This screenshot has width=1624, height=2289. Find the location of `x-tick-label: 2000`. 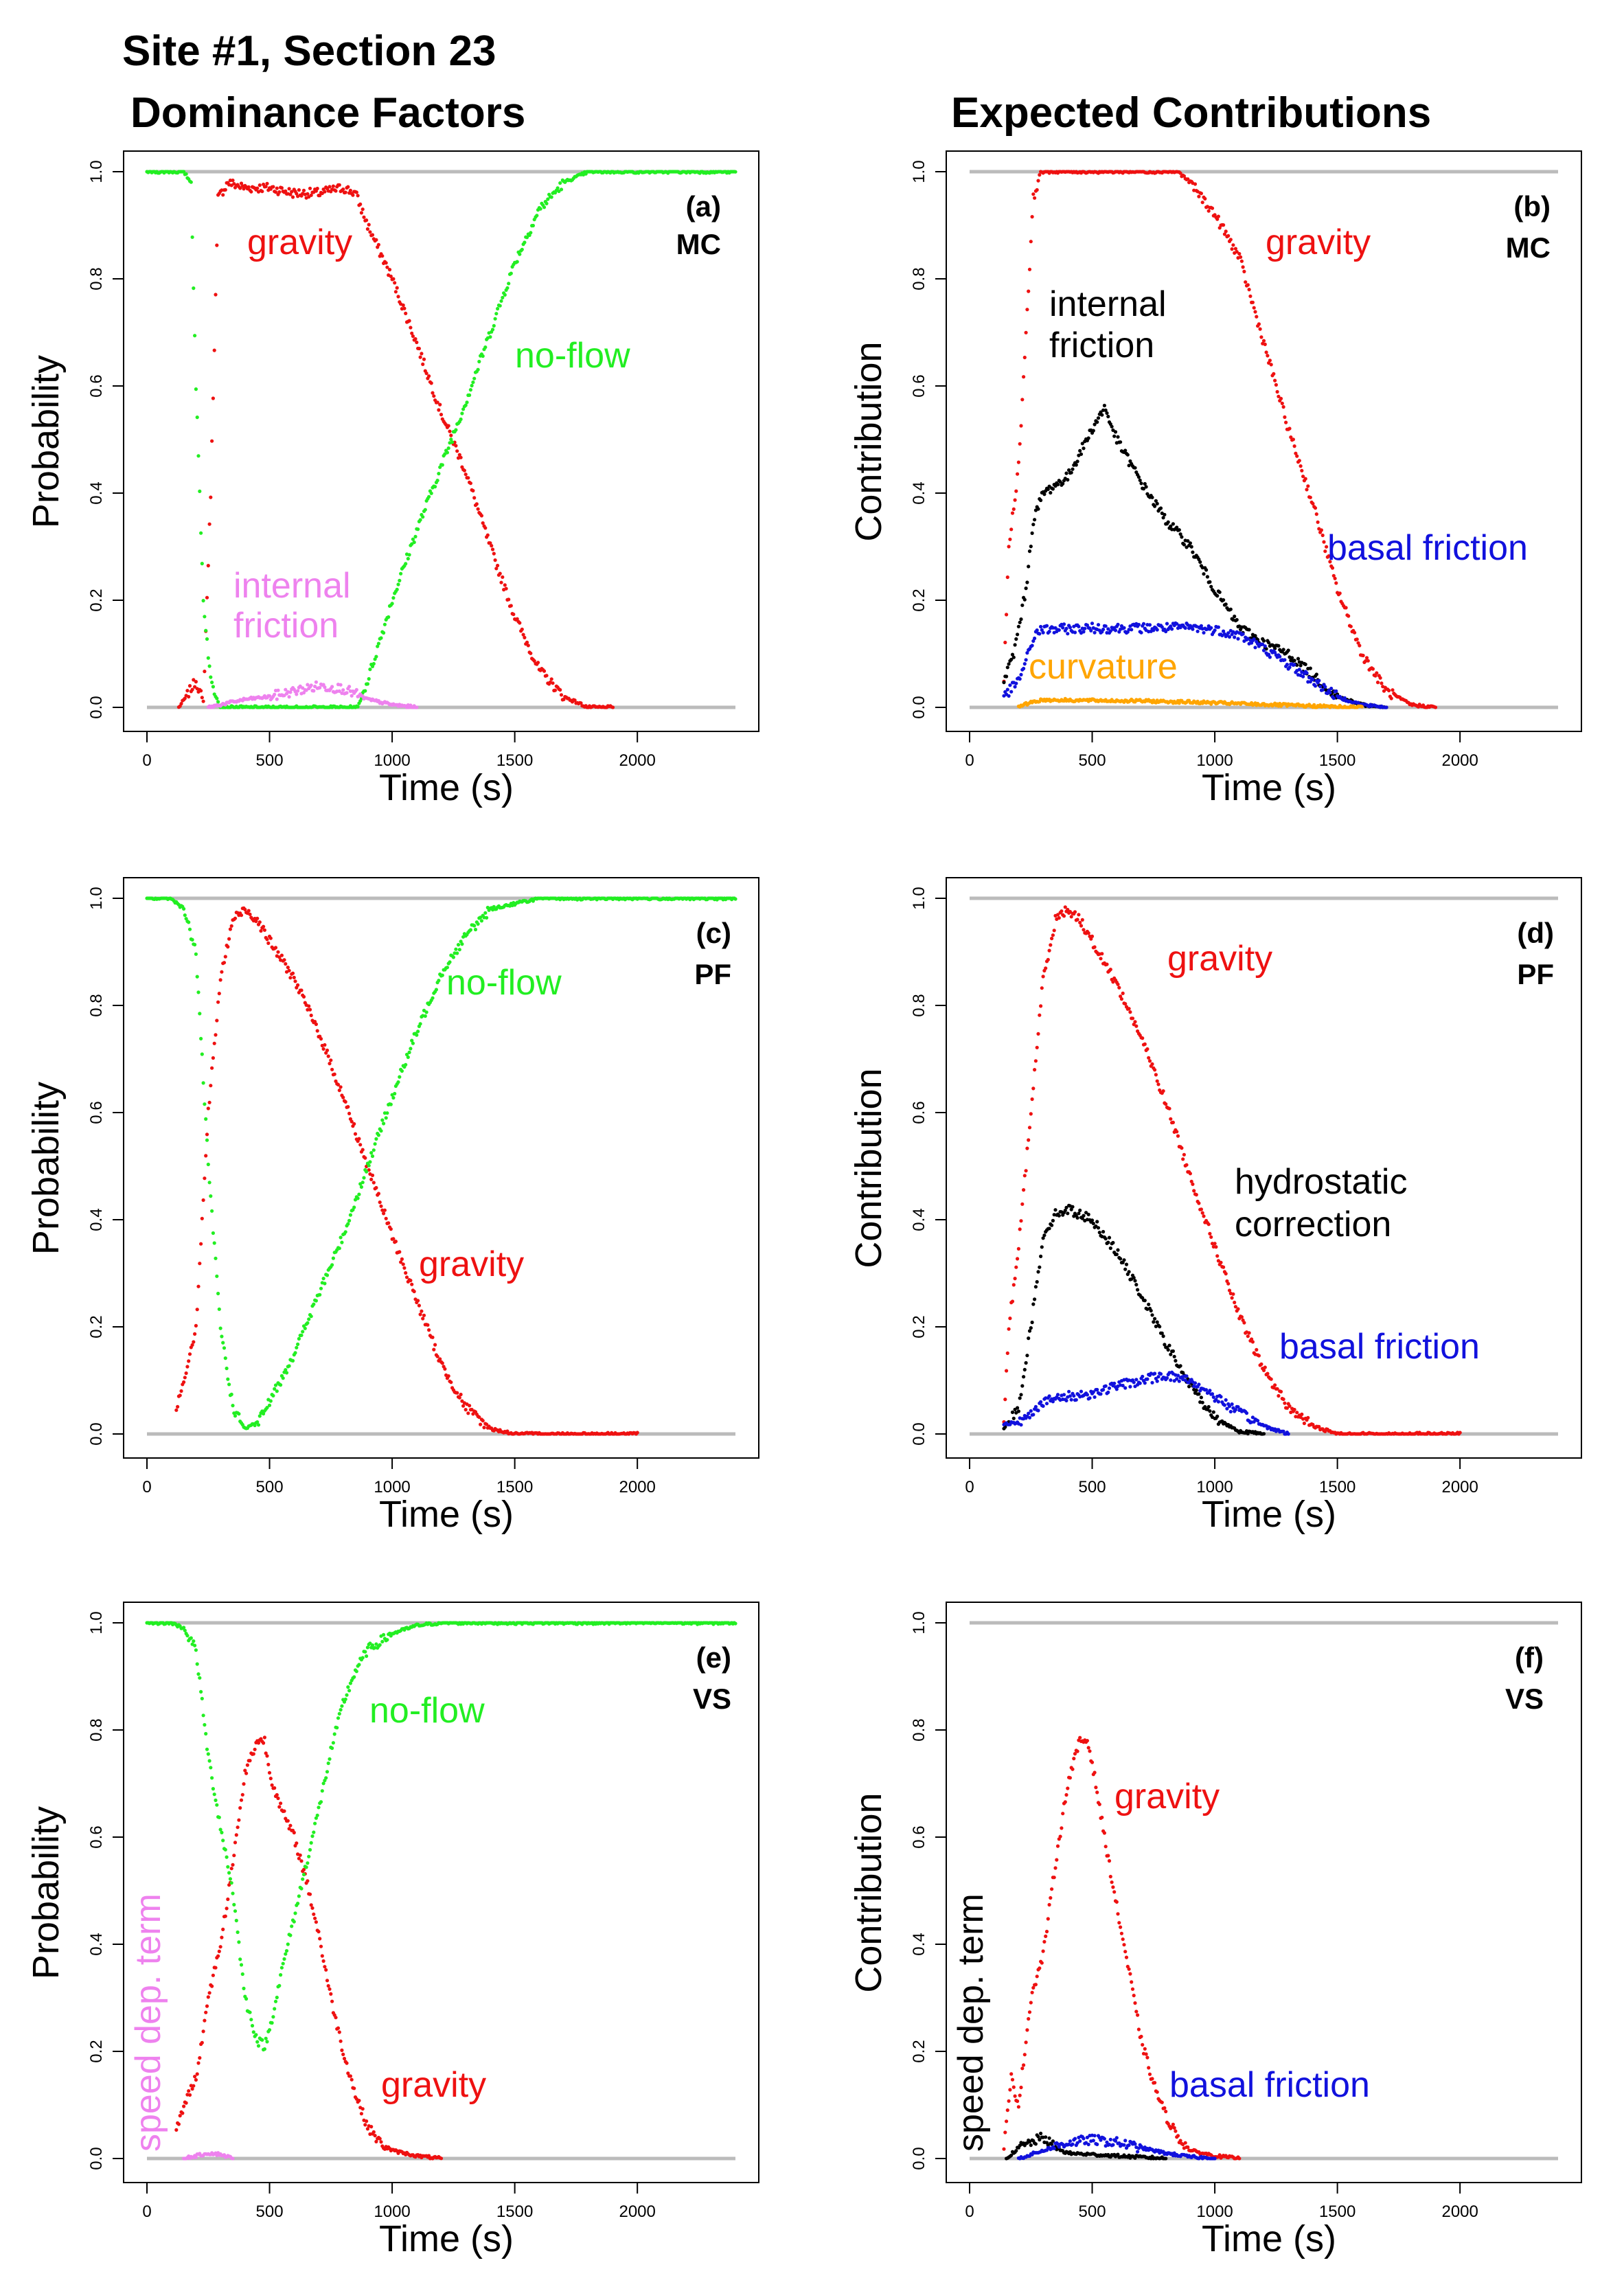

x-tick-label: 2000 is located at coordinates (1459, 1487).